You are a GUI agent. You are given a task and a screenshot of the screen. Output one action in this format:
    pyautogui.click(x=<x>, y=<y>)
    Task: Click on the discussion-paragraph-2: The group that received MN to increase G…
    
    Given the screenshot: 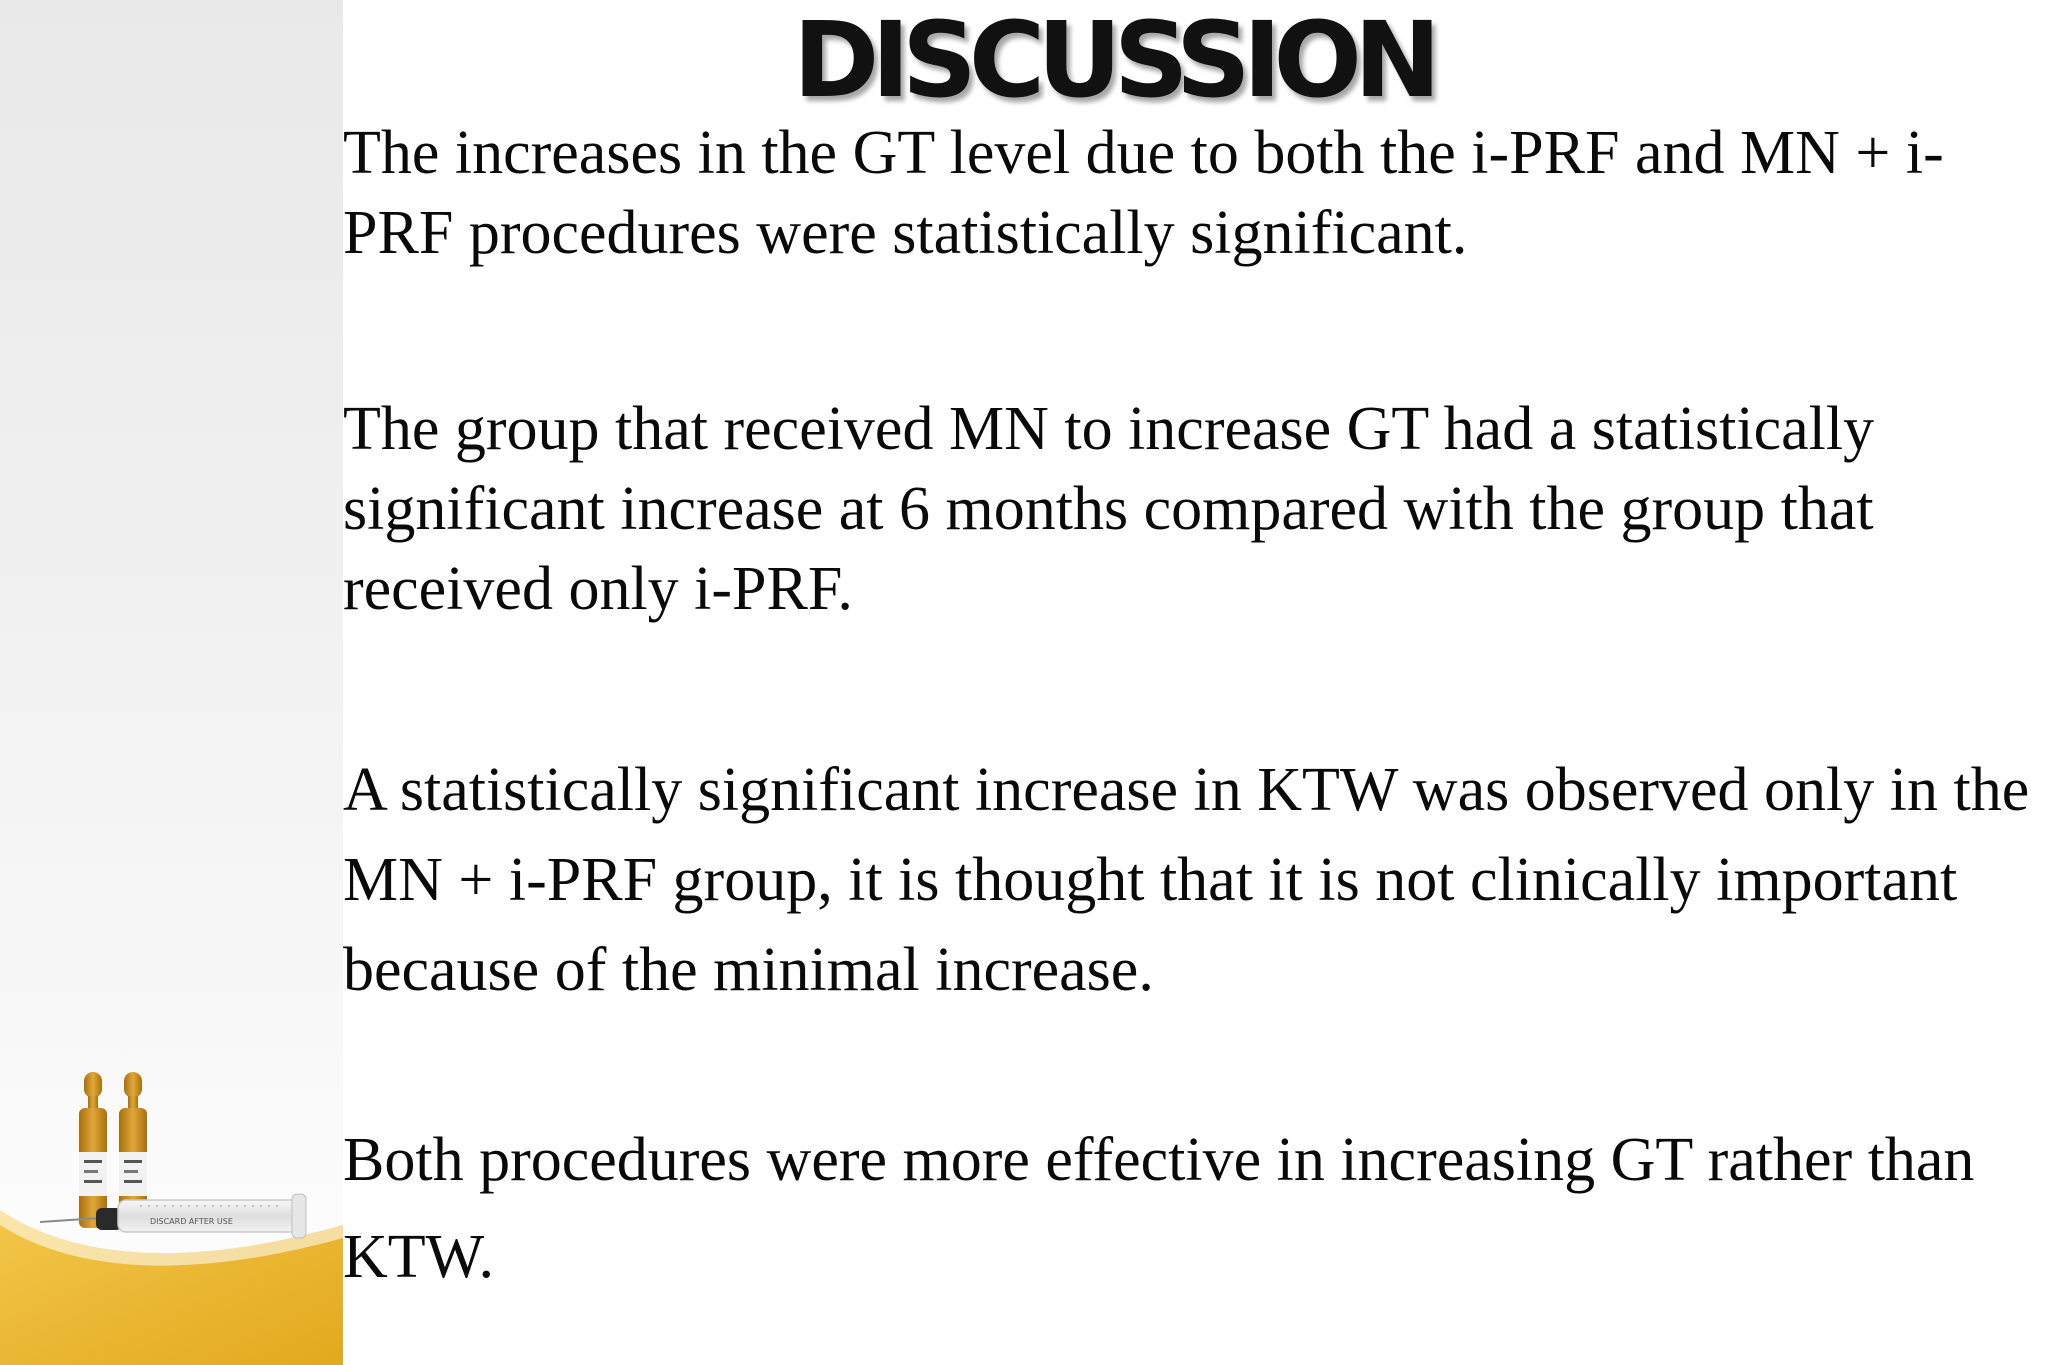 What is the action you would take?
    pyautogui.click(x=1109, y=509)
    